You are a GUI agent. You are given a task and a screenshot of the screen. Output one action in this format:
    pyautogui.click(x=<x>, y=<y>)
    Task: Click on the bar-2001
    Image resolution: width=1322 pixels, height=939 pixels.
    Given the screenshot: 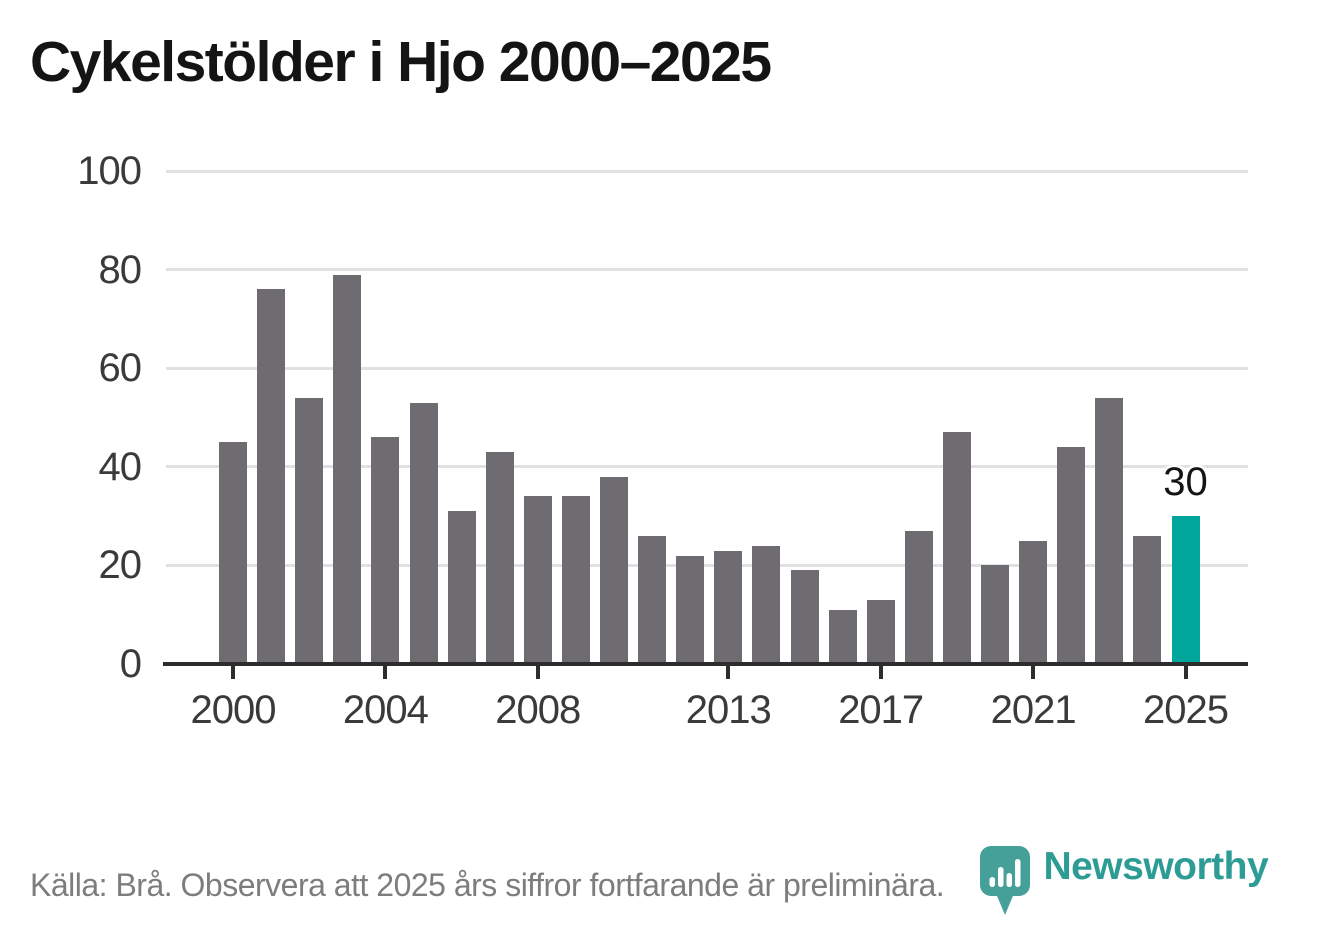 What is the action you would take?
    pyautogui.click(x=271, y=476)
    